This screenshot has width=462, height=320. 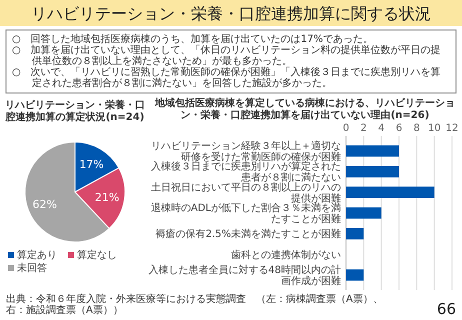 I want to click on legend-label: 算定あり, so click(x=37, y=255).